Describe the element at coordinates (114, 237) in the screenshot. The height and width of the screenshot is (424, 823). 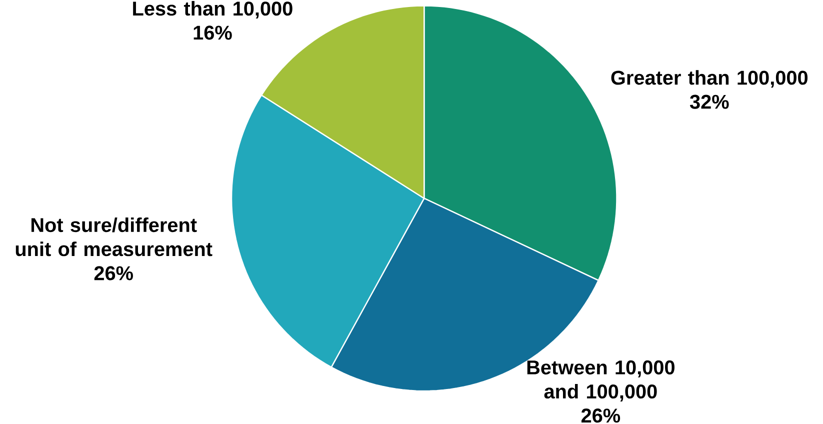
I see `slice-label: Not sure/different unit of measurement` at that location.